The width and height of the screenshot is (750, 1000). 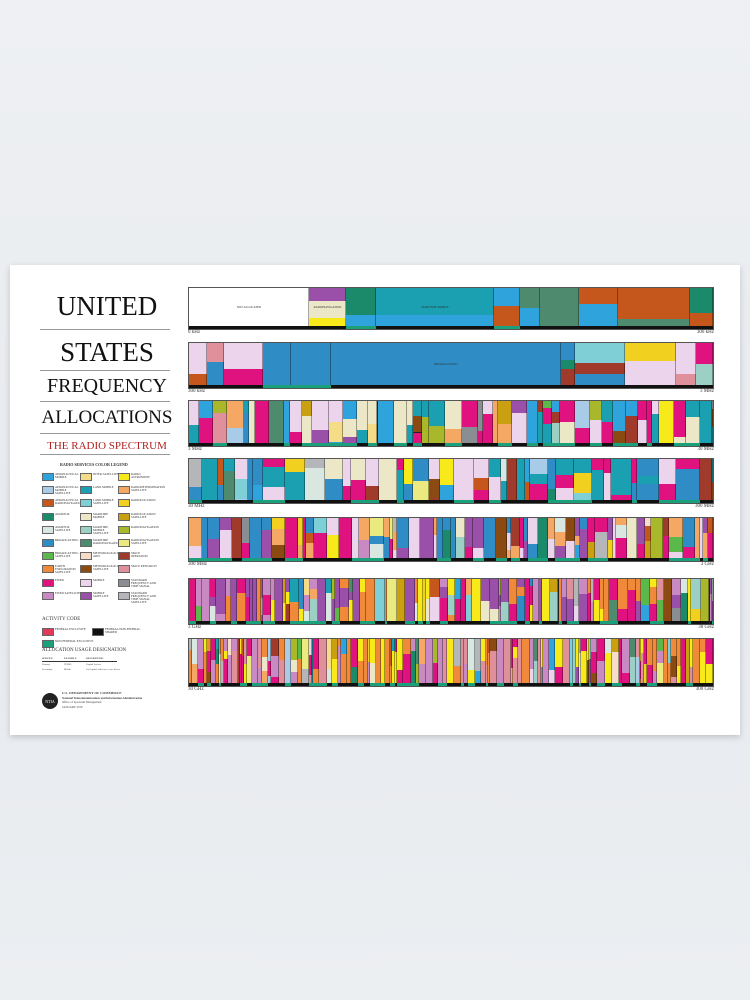 What do you see at coordinates (117, 632) in the screenshot?
I see `activity-item: FEDERAL/NON-FEDERAL SHARED` at bounding box center [117, 632].